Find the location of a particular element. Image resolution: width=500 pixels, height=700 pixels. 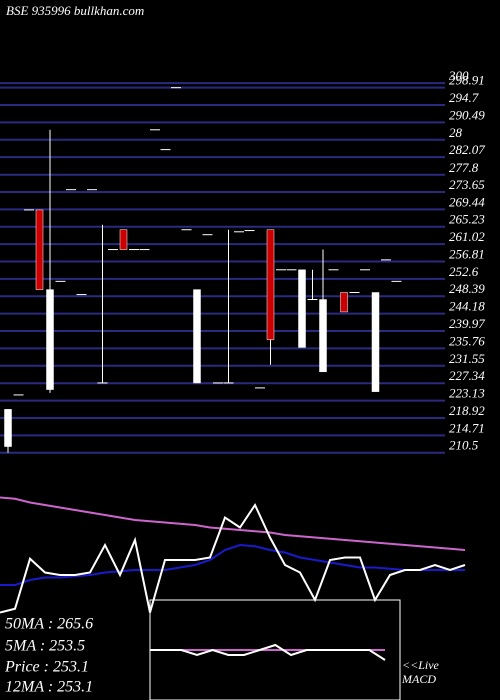

y-tick-label: 231.55 is located at coordinates (467, 358).